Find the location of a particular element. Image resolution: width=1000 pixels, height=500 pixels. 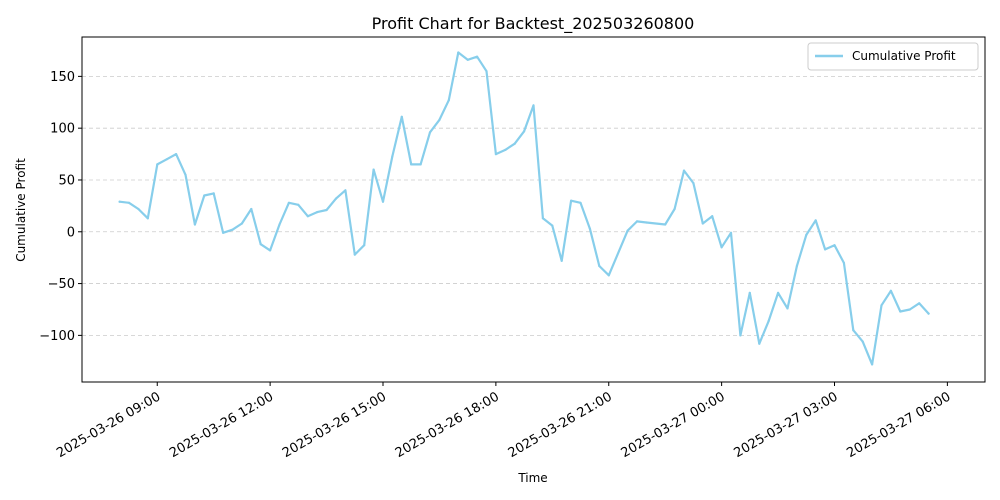

x-axis-label: Time is located at coordinates (532, 478).